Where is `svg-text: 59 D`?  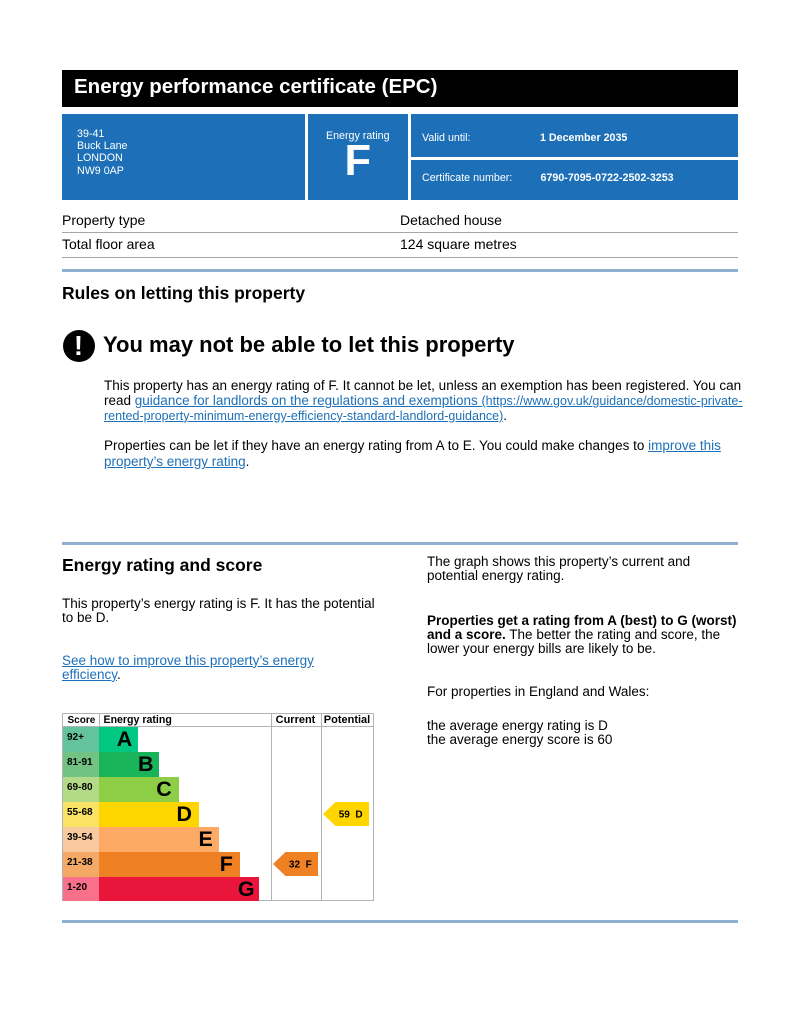
svg-text: 59 D is located at coordinates (350, 814).